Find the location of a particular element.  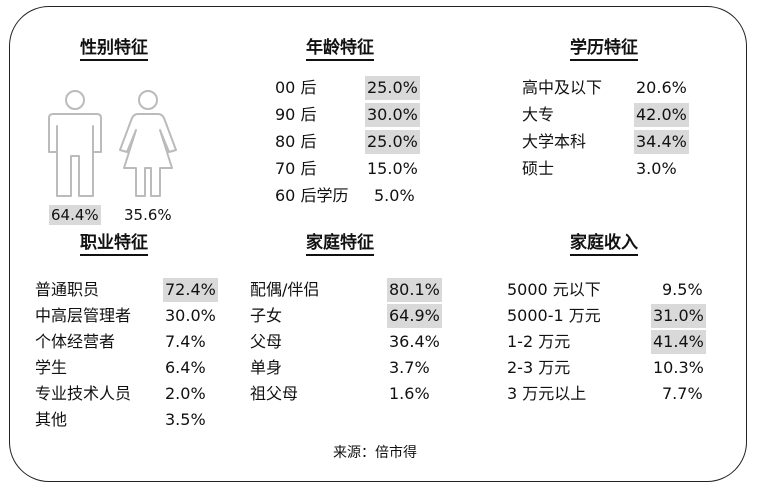

age-label: 60 后学历 is located at coordinates (312, 195).